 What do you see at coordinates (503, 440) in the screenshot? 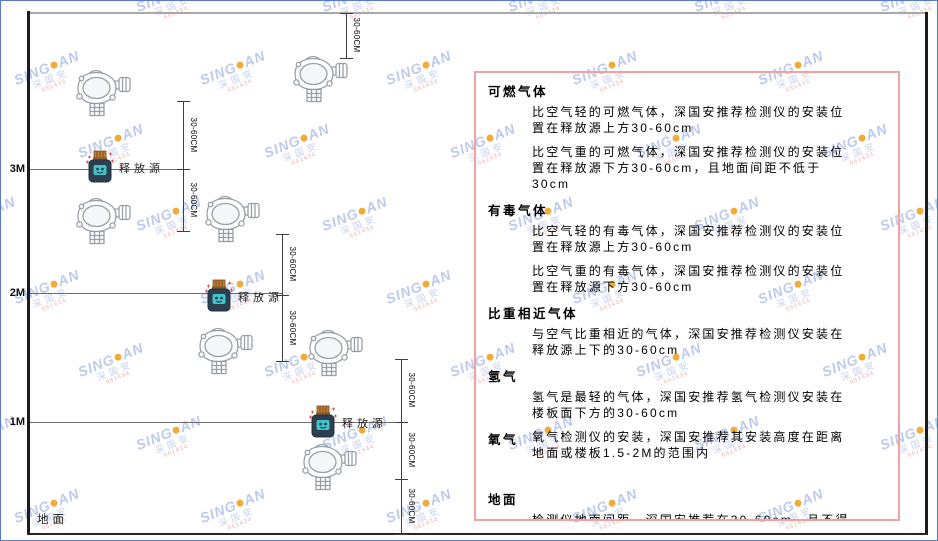
I see `panel-section-title: 氧气` at bounding box center [503, 440].